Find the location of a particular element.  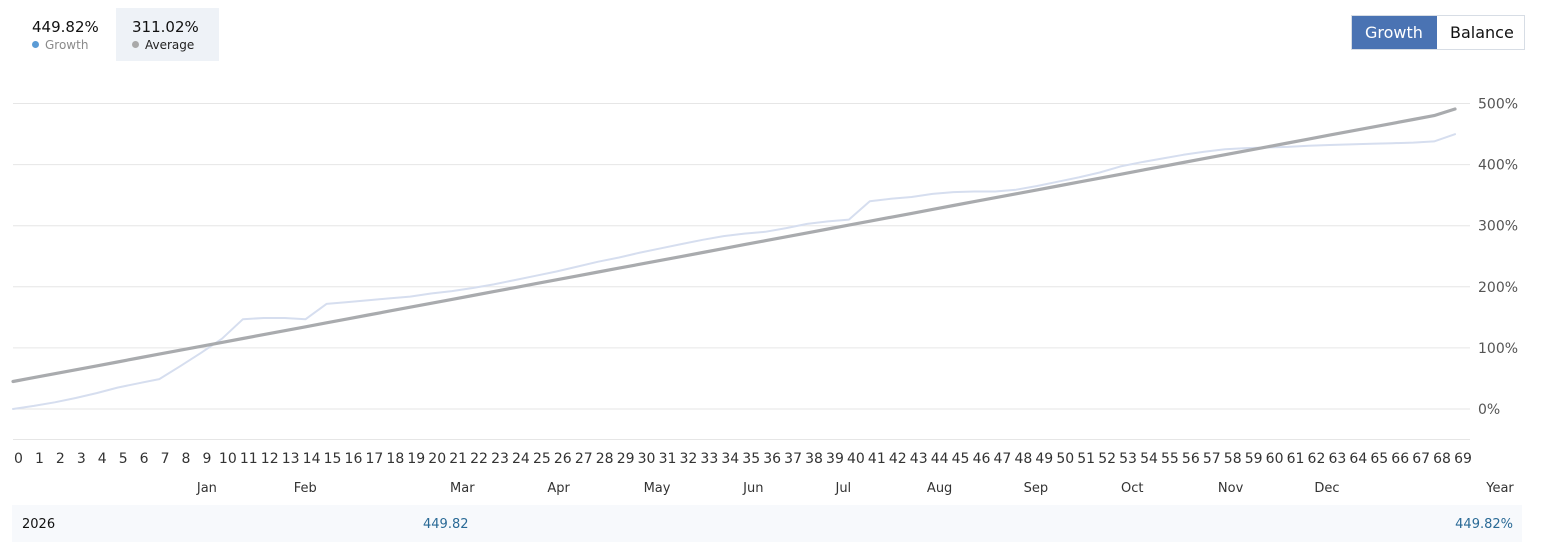

x-tick-label: 66 is located at coordinates (1400, 459).